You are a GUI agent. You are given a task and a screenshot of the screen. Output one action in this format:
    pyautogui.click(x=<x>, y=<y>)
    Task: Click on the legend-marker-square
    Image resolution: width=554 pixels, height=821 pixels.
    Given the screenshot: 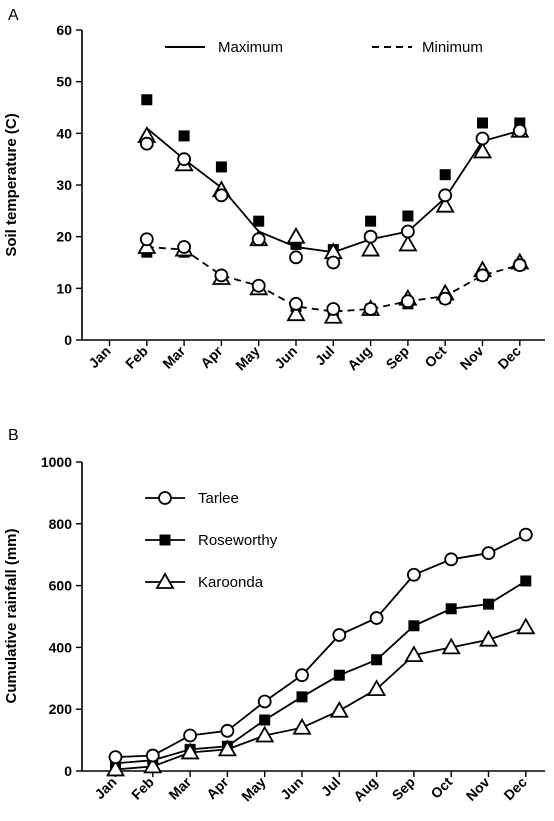 What is the action you would take?
    pyautogui.click(x=165, y=540)
    